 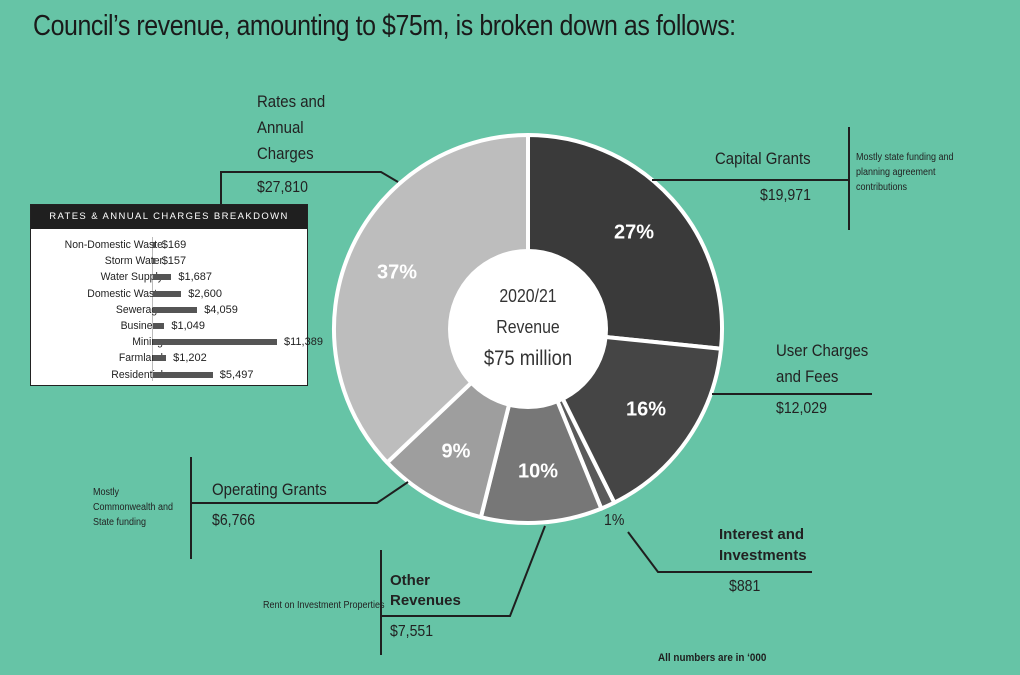 I want to click on breakdown-value-label: $1,202, so click(x=190, y=358).